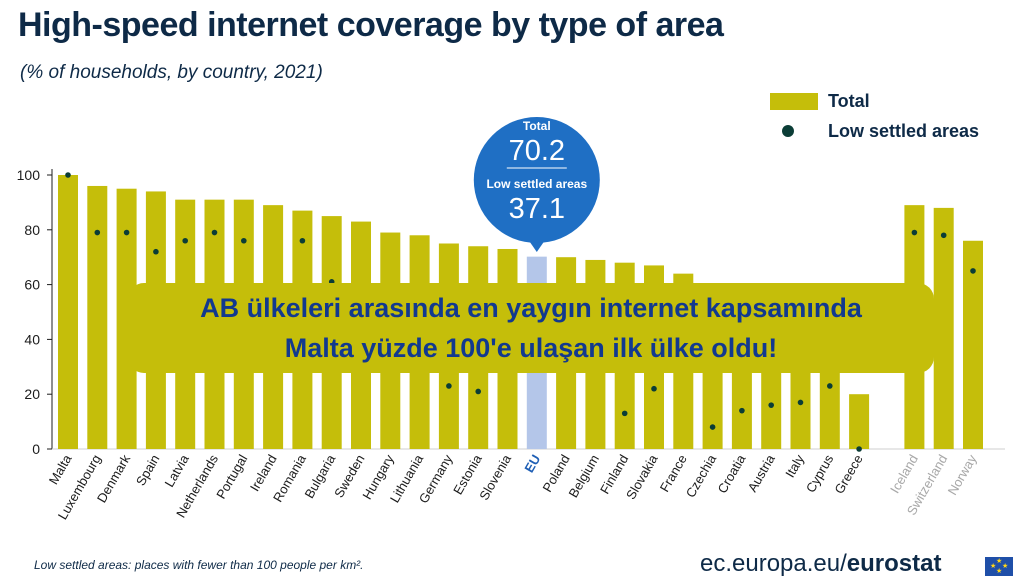  I want to click on eu-flag-icon: ★ ★ ★ ★, so click(999, 566).